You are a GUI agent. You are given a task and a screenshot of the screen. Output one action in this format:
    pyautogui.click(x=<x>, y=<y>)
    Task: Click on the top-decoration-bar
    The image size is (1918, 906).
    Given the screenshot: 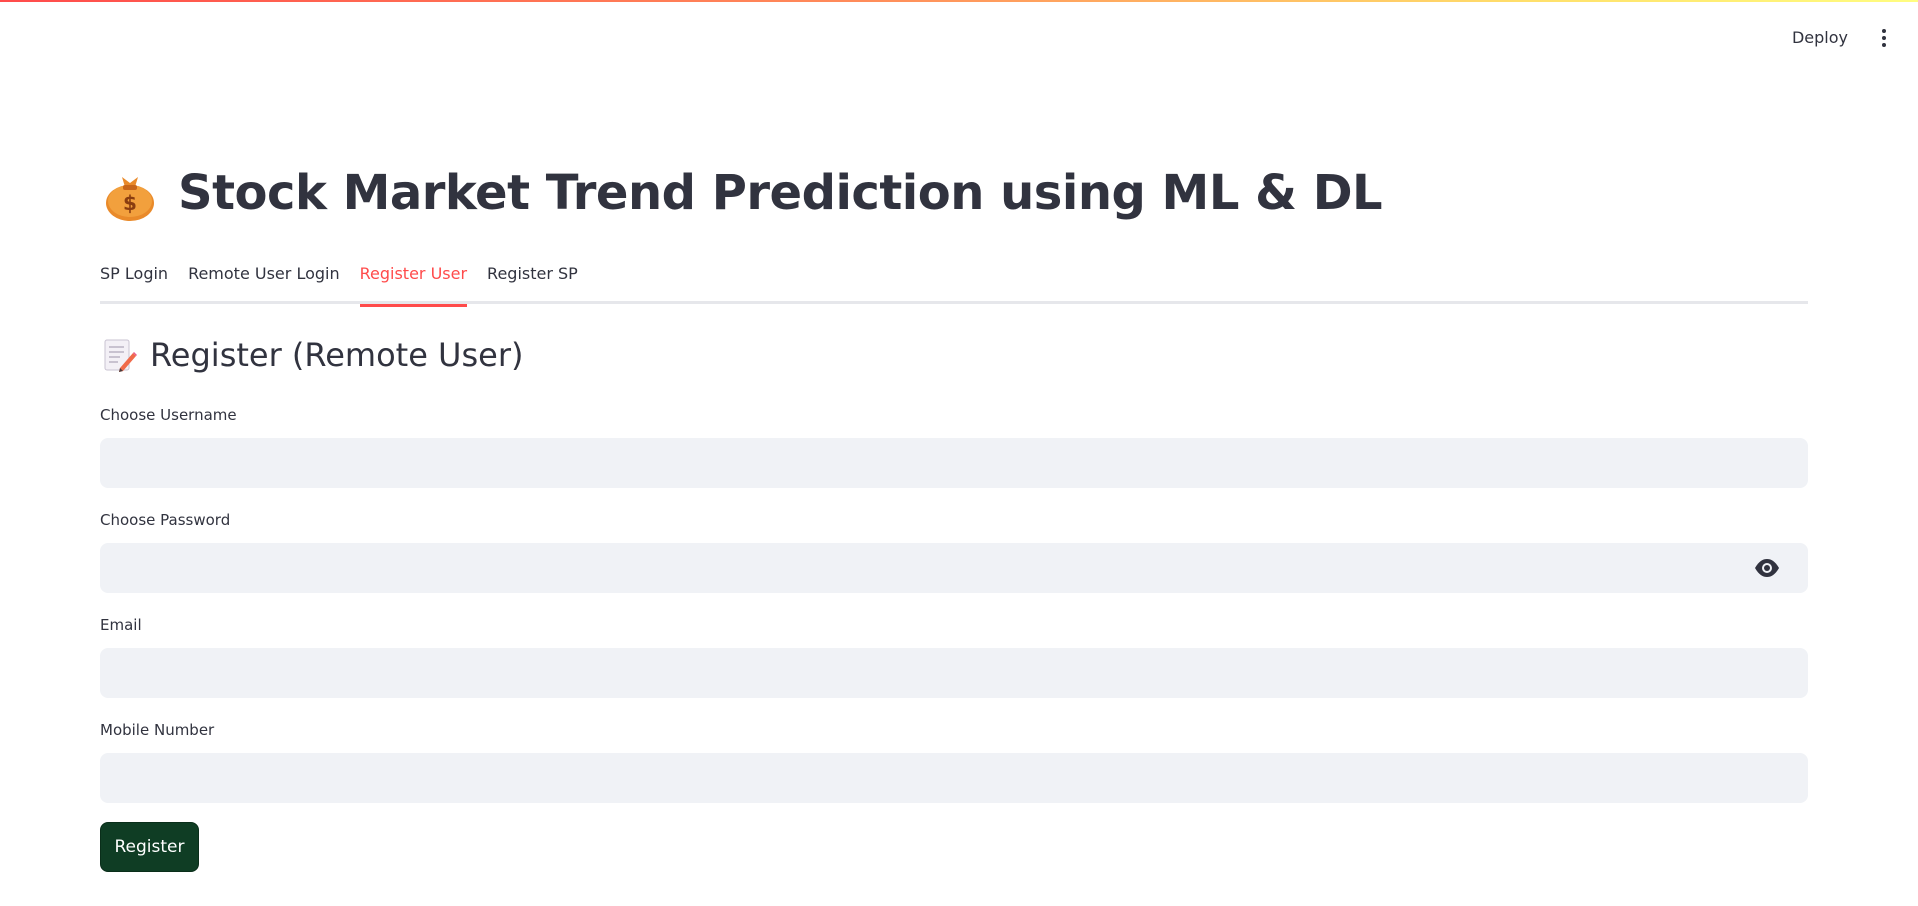 What is the action you would take?
    pyautogui.click(x=959, y=1)
    